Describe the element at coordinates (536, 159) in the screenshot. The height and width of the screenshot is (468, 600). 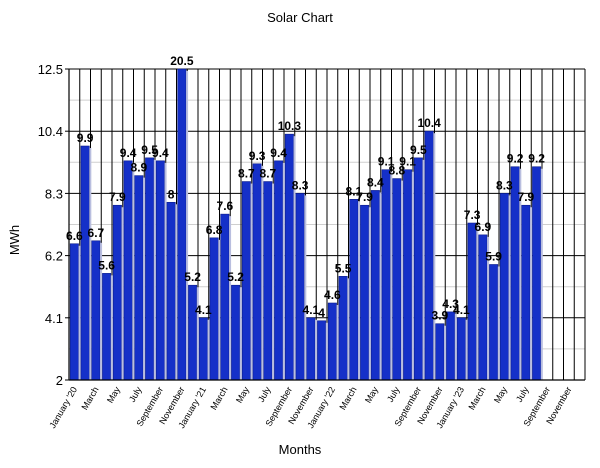
I see `data-label: 9.2` at that location.